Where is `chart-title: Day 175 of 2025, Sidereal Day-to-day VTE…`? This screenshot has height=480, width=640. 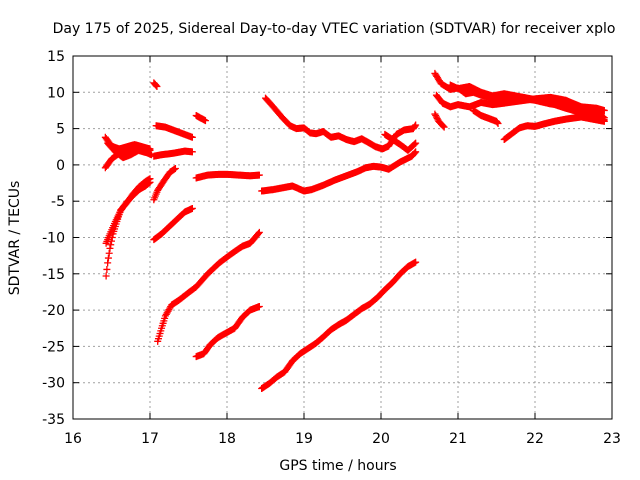 chart-title: Day 175 of 2025, Sidereal Day-to-day VTE… is located at coordinates (334, 29).